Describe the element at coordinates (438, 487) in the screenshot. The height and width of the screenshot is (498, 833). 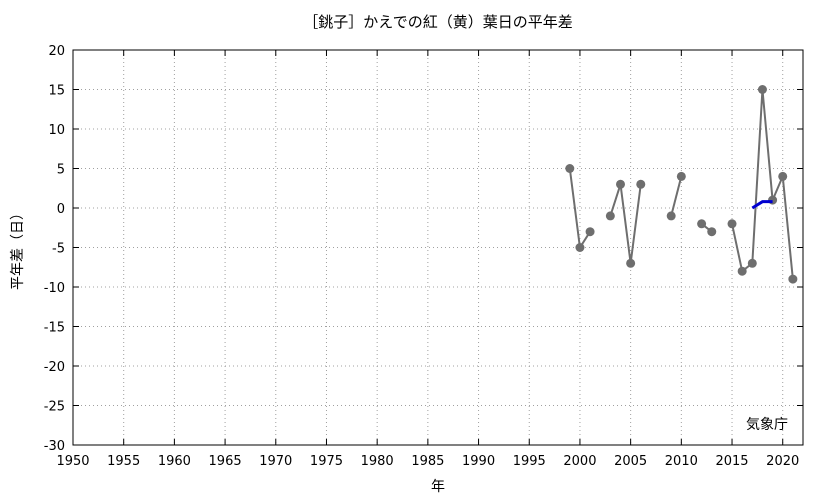
I see `x-axis-label: 年` at that location.